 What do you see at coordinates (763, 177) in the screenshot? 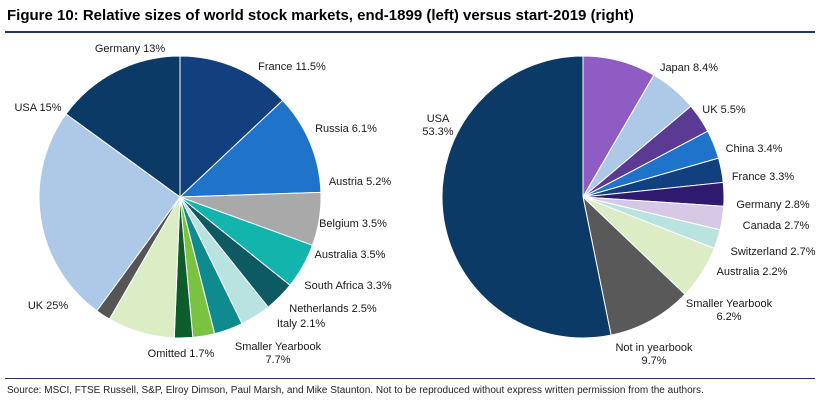
I see `slice-label-france-3-3: France 3.3%` at bounding box center [763, 177].